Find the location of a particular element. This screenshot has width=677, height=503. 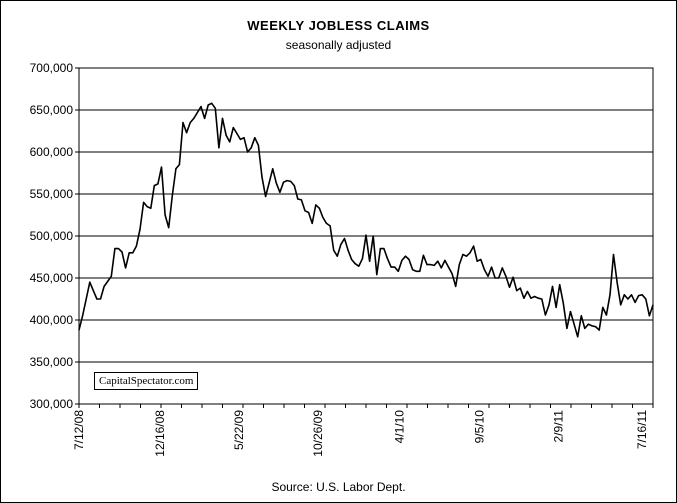

x-tick-label: 9/5/10 is located at coordinates (479, 427).